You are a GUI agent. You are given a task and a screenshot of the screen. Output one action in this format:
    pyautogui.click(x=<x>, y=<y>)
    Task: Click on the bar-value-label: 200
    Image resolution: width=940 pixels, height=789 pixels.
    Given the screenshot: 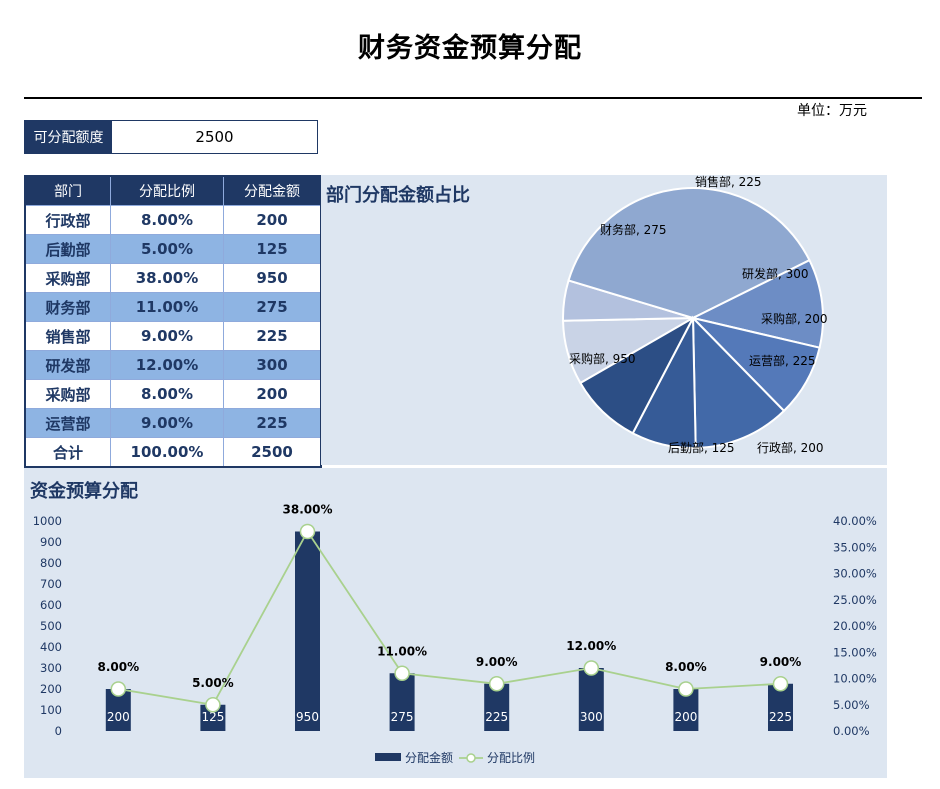 What is the action you would take?
    pyautogui.click(x=118, y=717)
    